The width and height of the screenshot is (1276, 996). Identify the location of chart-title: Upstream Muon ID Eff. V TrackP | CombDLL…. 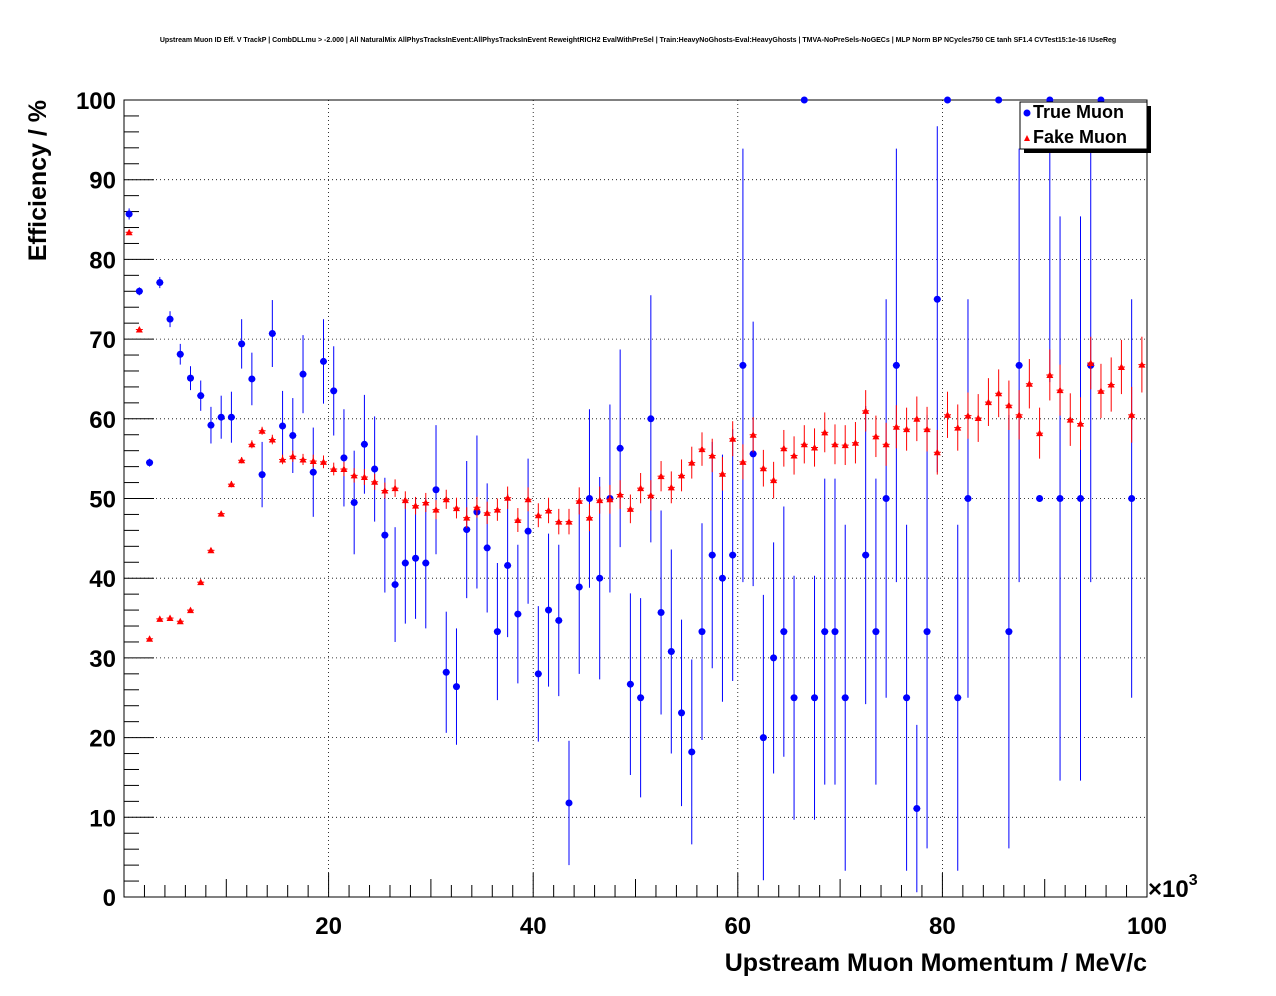
(638, 40).